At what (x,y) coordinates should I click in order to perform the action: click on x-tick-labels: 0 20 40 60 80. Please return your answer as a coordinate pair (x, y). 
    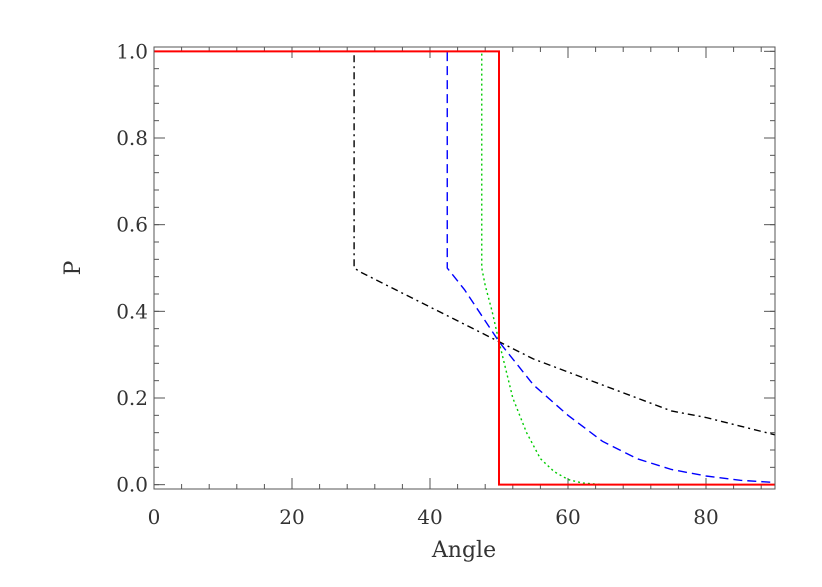
    Looking at the image, I should click on (433, 517).